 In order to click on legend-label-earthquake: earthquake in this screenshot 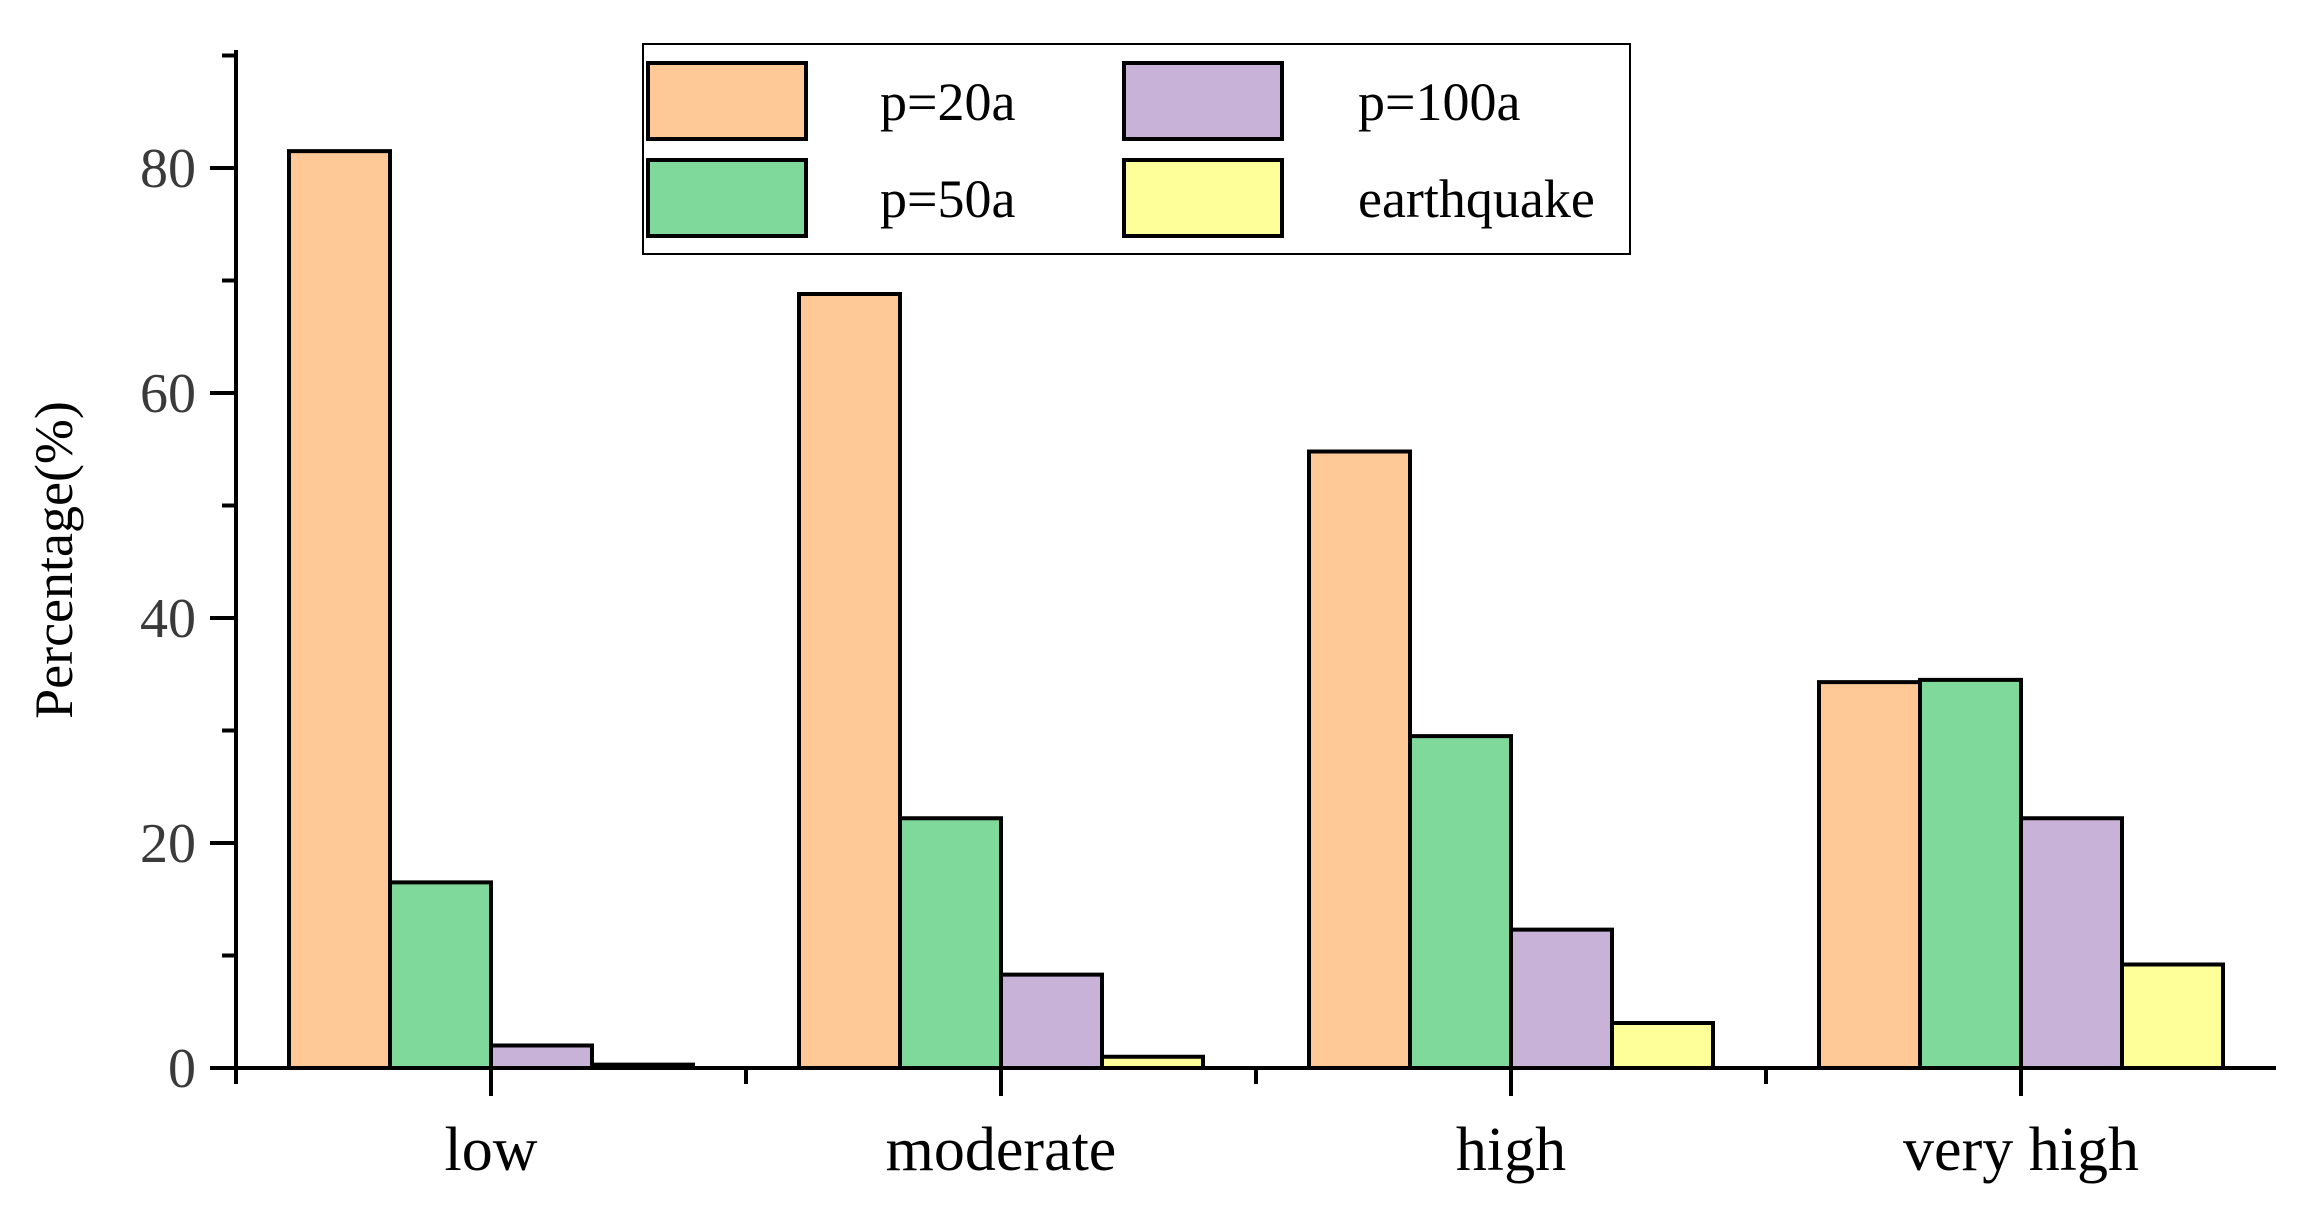, I will do `click(1476, 199)`.